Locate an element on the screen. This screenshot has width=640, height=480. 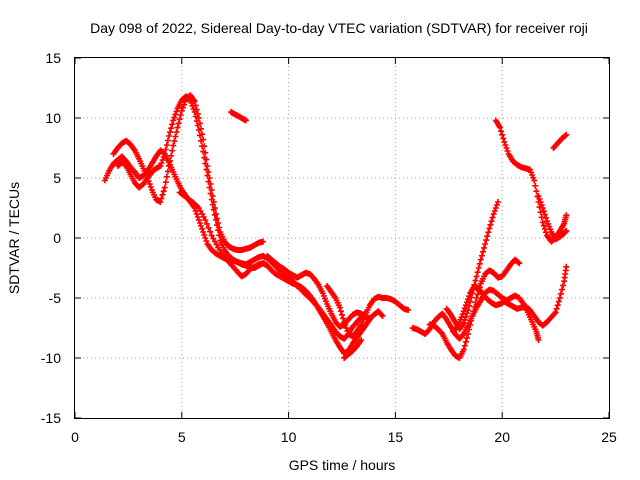
x-tick-label: 25 is located at coordinates (609, 437).